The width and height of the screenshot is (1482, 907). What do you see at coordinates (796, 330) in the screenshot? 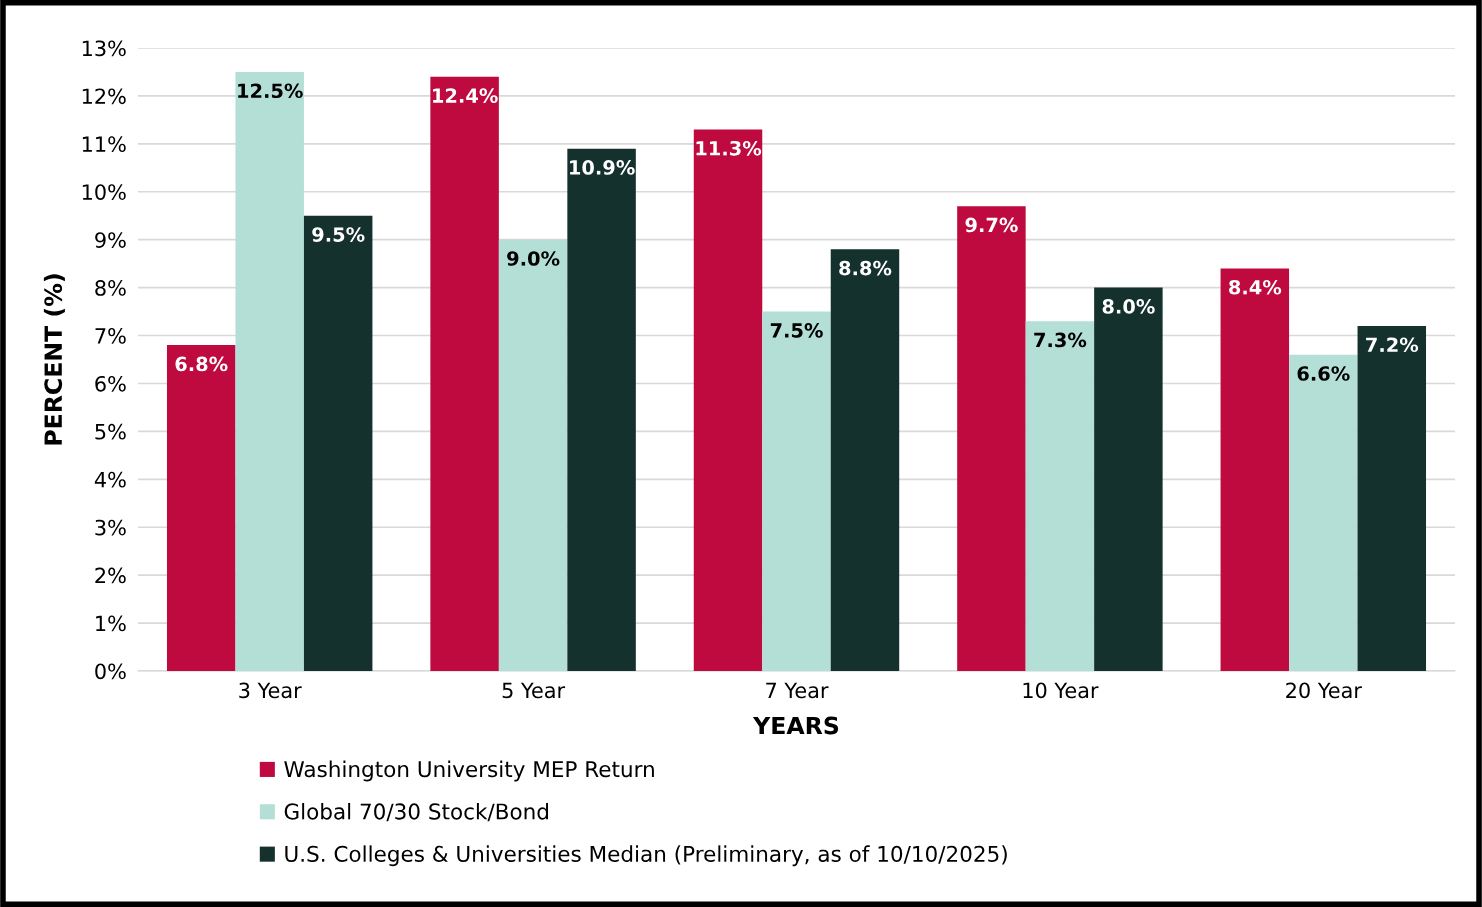
I see `data-label: 7.5%` at bounding box center [796, 330].